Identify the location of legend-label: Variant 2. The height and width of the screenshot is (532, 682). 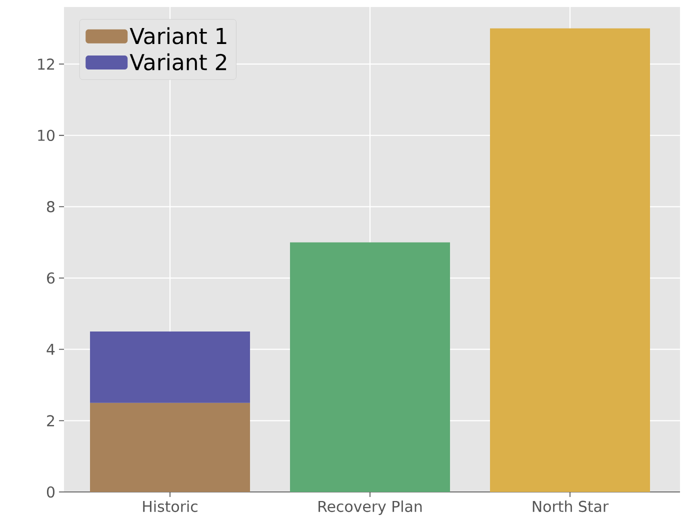
(178, 61).